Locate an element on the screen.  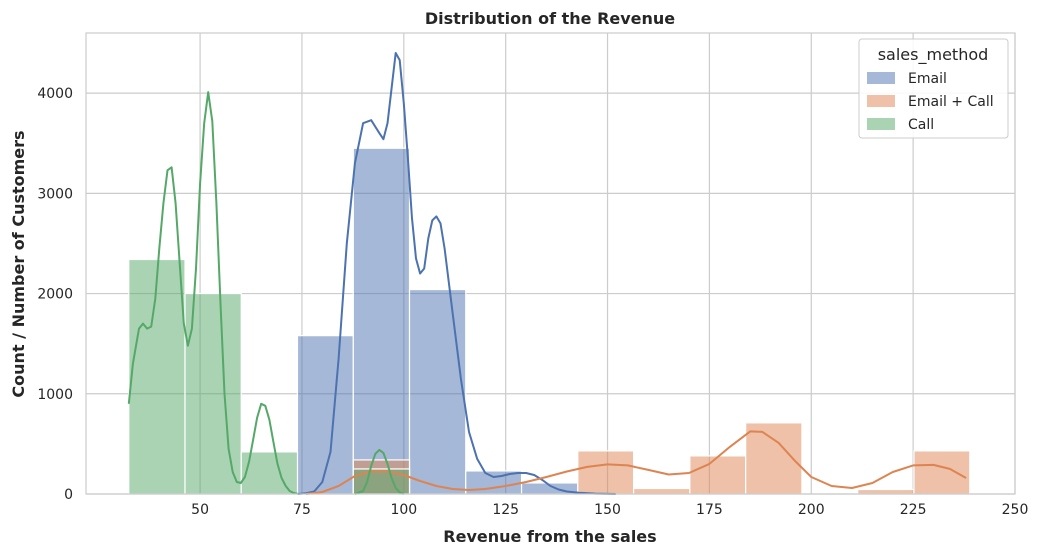
y-tick-label: 2000 is located at coordinates (55, 295).